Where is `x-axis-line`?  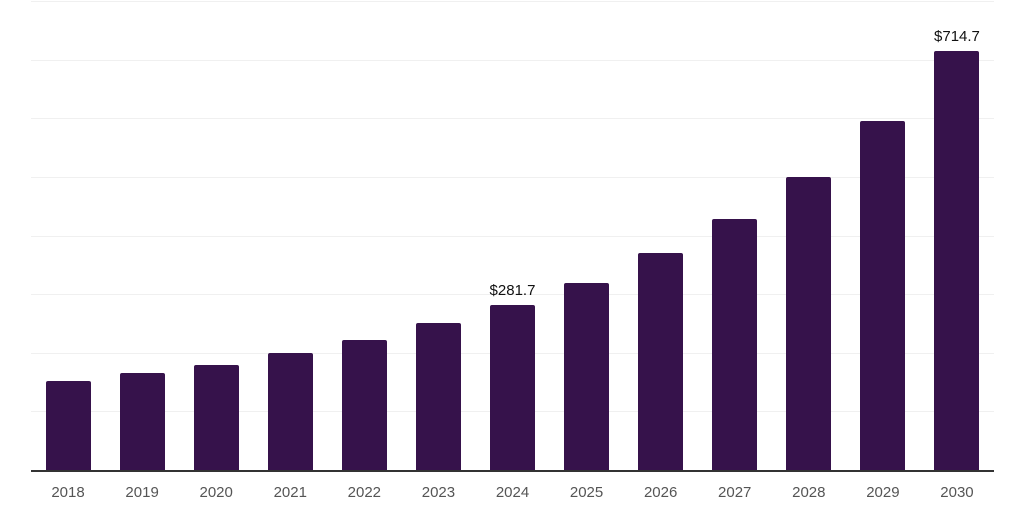
x-axis-line is located at coordinates (512, 471).